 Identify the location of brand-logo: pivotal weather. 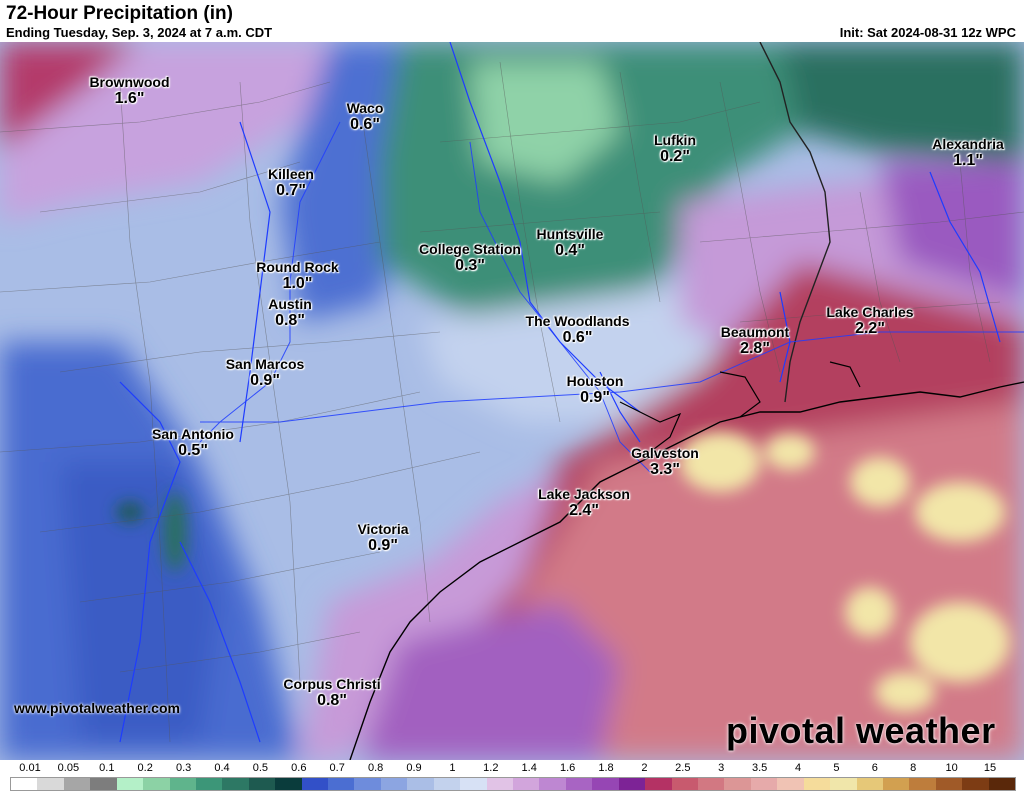
(861, 730).